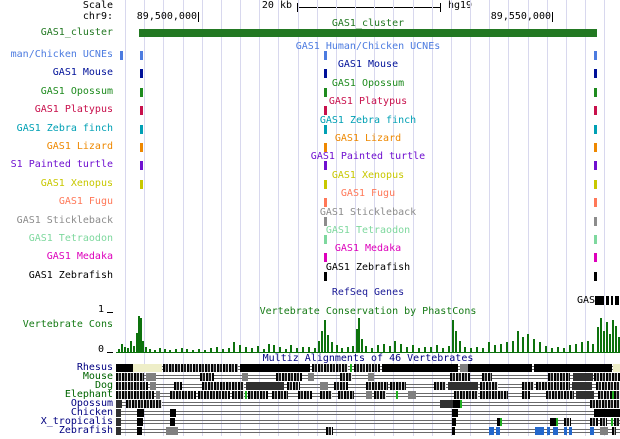  What do you see at coordinates (76, 421) in the screenshot?
I see `multiz-row-label: X_tropicalis` at bounding box center [76, 421].